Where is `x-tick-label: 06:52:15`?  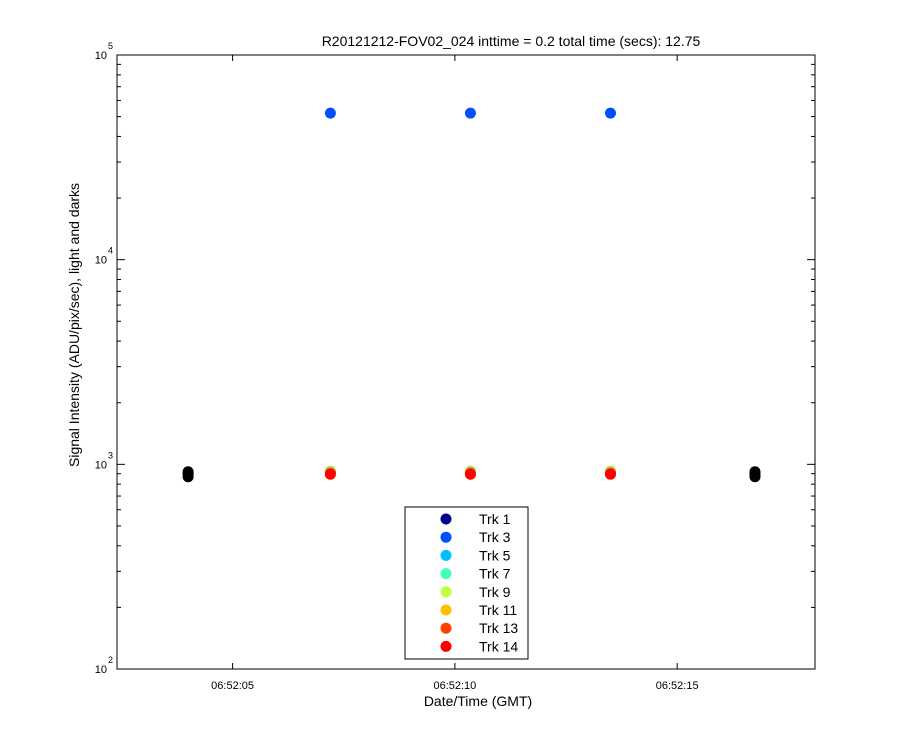 x-tick-label: 06:52:15 is located at coordinates (677, 686).